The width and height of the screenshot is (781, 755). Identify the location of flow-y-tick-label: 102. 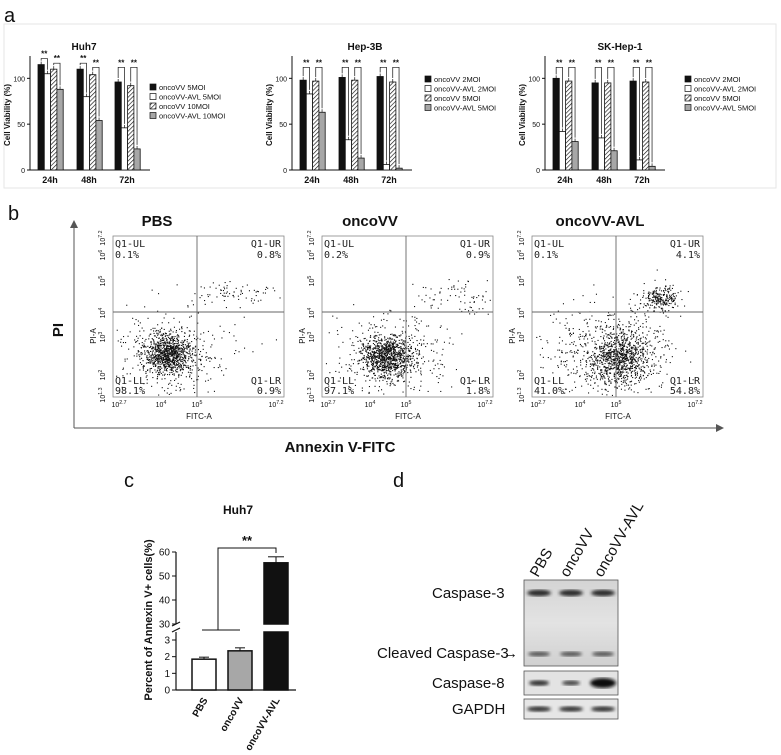
(102, 375).